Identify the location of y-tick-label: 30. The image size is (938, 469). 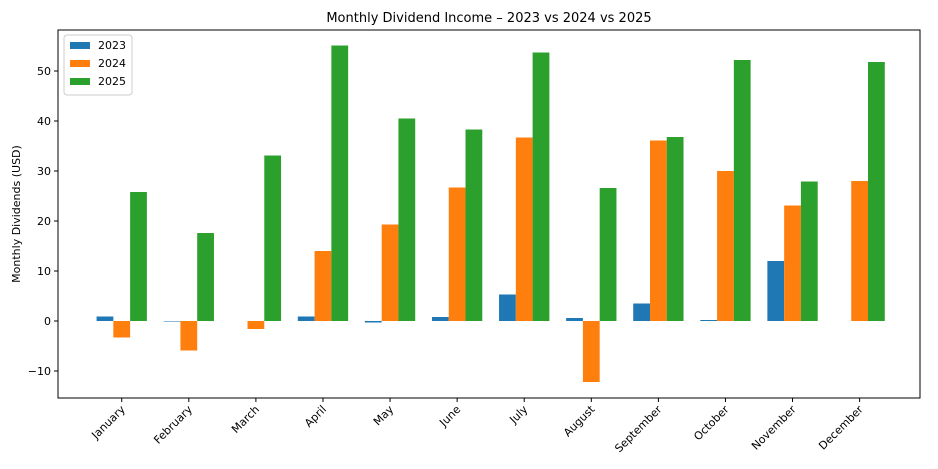
(44, 171).